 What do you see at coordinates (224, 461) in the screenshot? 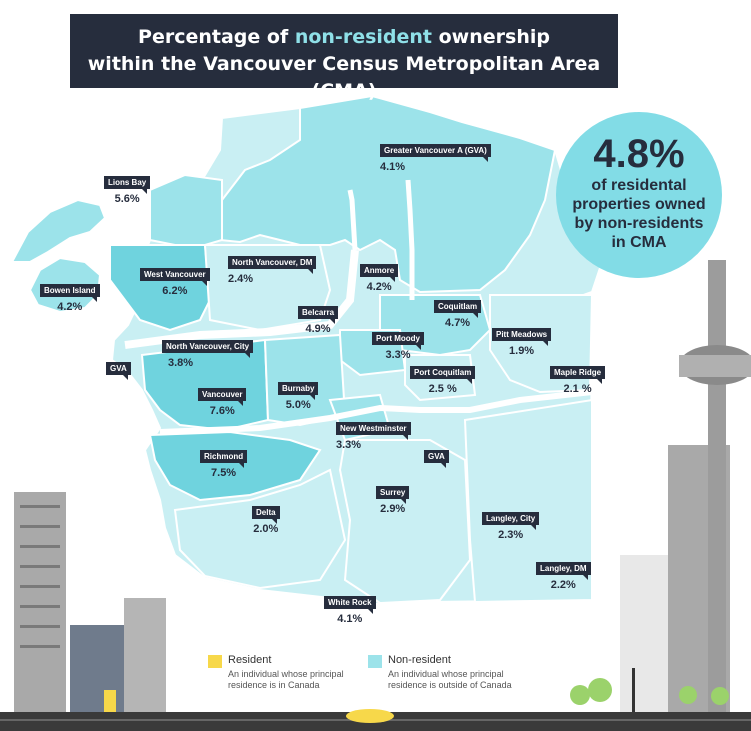
I see `label-richmond: Richmond 7.5%` at bounding box center [224, 461].